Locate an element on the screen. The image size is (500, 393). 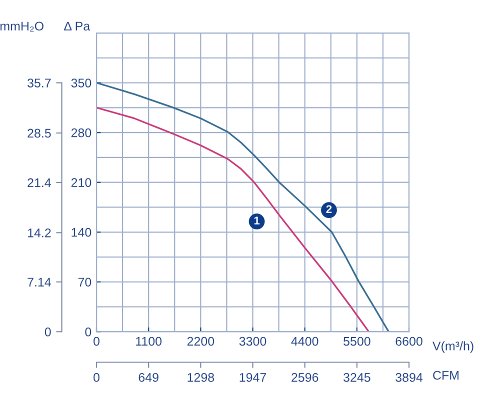
y2-tick-label: 0 is located at coordinates (47, 331).